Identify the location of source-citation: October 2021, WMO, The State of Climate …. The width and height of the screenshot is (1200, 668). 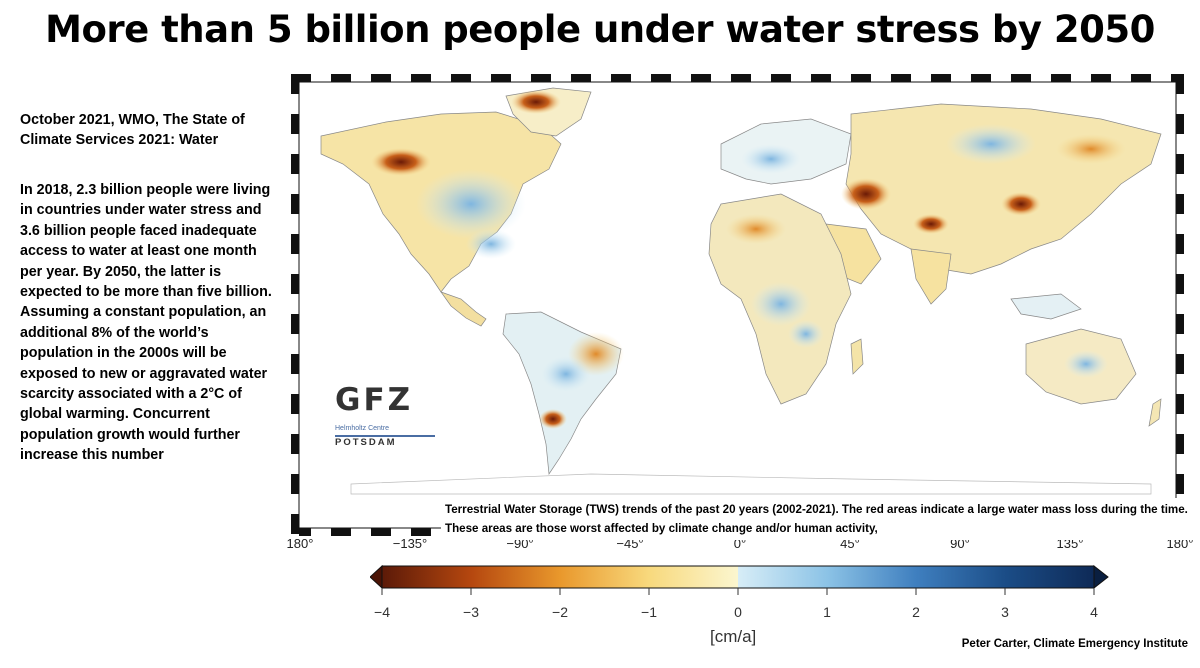
(132, 130).